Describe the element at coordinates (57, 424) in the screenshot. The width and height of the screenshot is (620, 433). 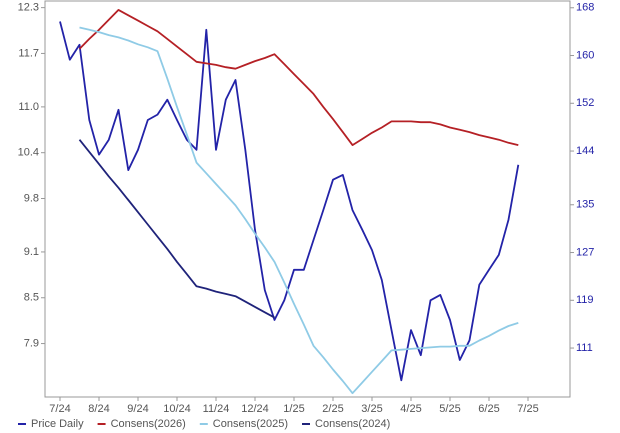
I see `legend-label: Price Daily` at that location.